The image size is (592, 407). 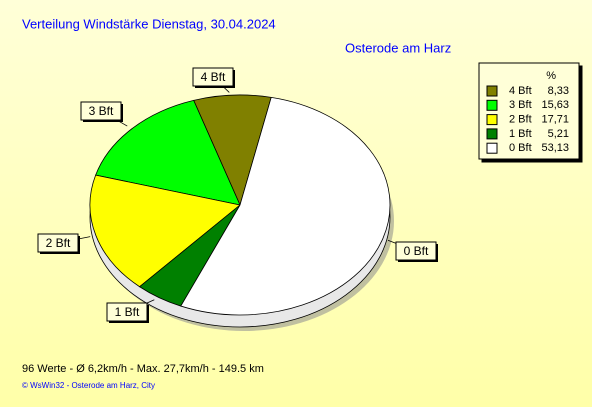 What do you see at coordinates (558, 134) in the screenshot?
I see `legend-value: 5,21` at bounding box center [558, 134].